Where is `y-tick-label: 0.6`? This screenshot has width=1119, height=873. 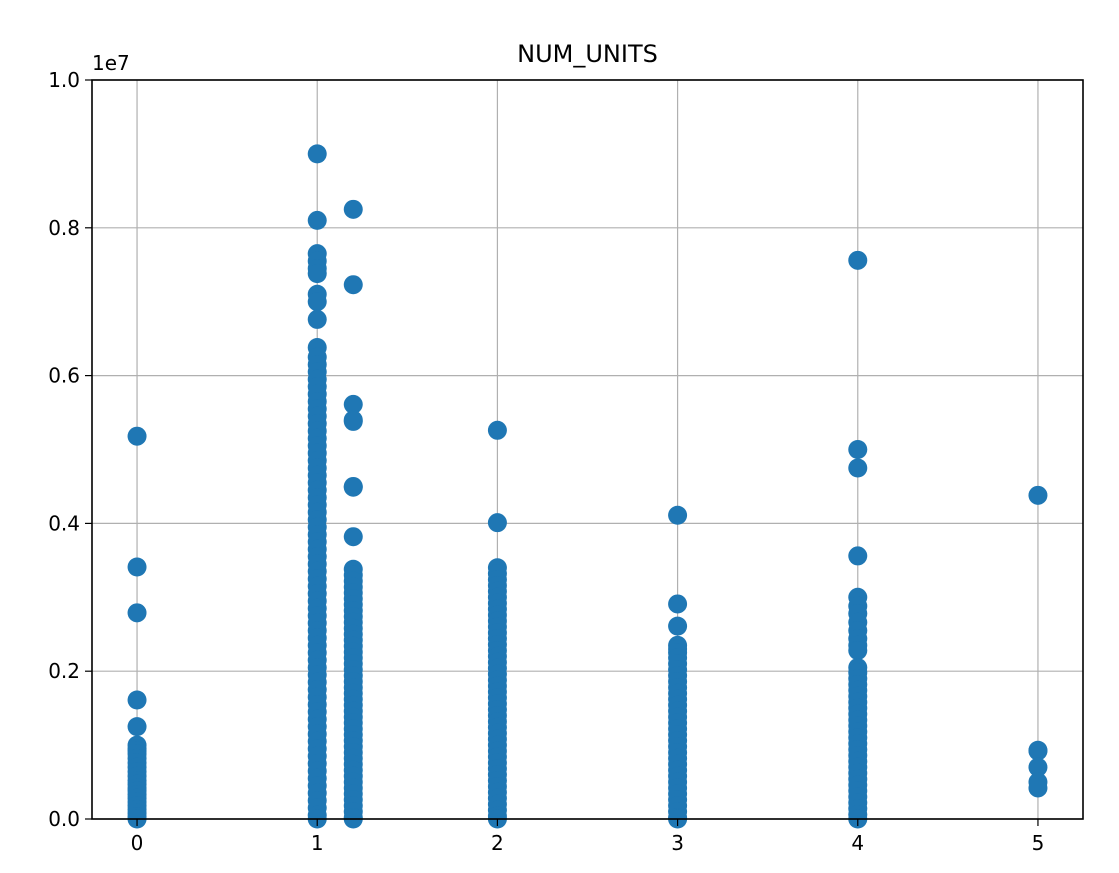
y-tick-label: 0.6 is located at coordinates (64, 376).